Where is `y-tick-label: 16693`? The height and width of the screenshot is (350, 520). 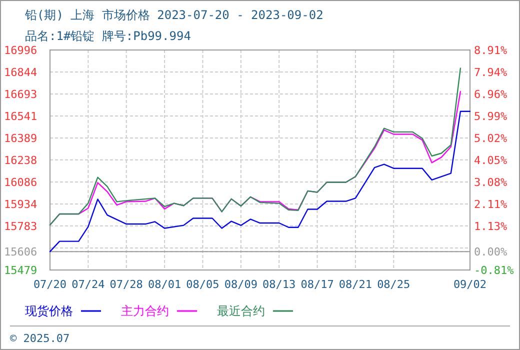 y-tick-label: 16693 is located at coordinates (21, 94).